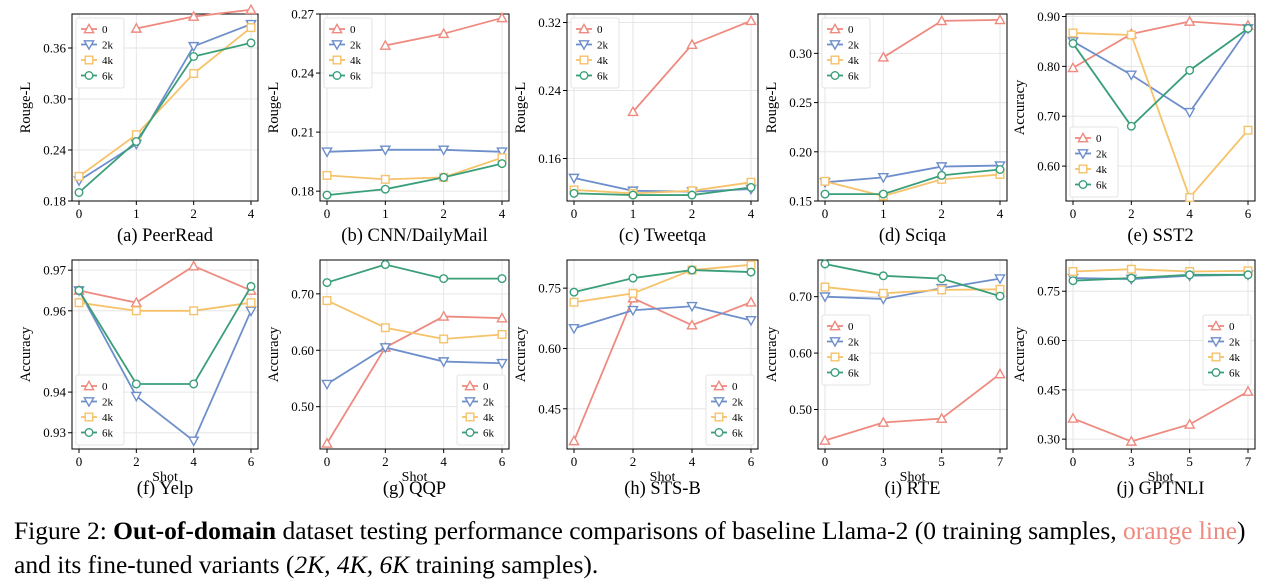 The width and height of the screenshot is (1276, 582). I want to click on y-tick-label: 0.16, so click(549, 158).